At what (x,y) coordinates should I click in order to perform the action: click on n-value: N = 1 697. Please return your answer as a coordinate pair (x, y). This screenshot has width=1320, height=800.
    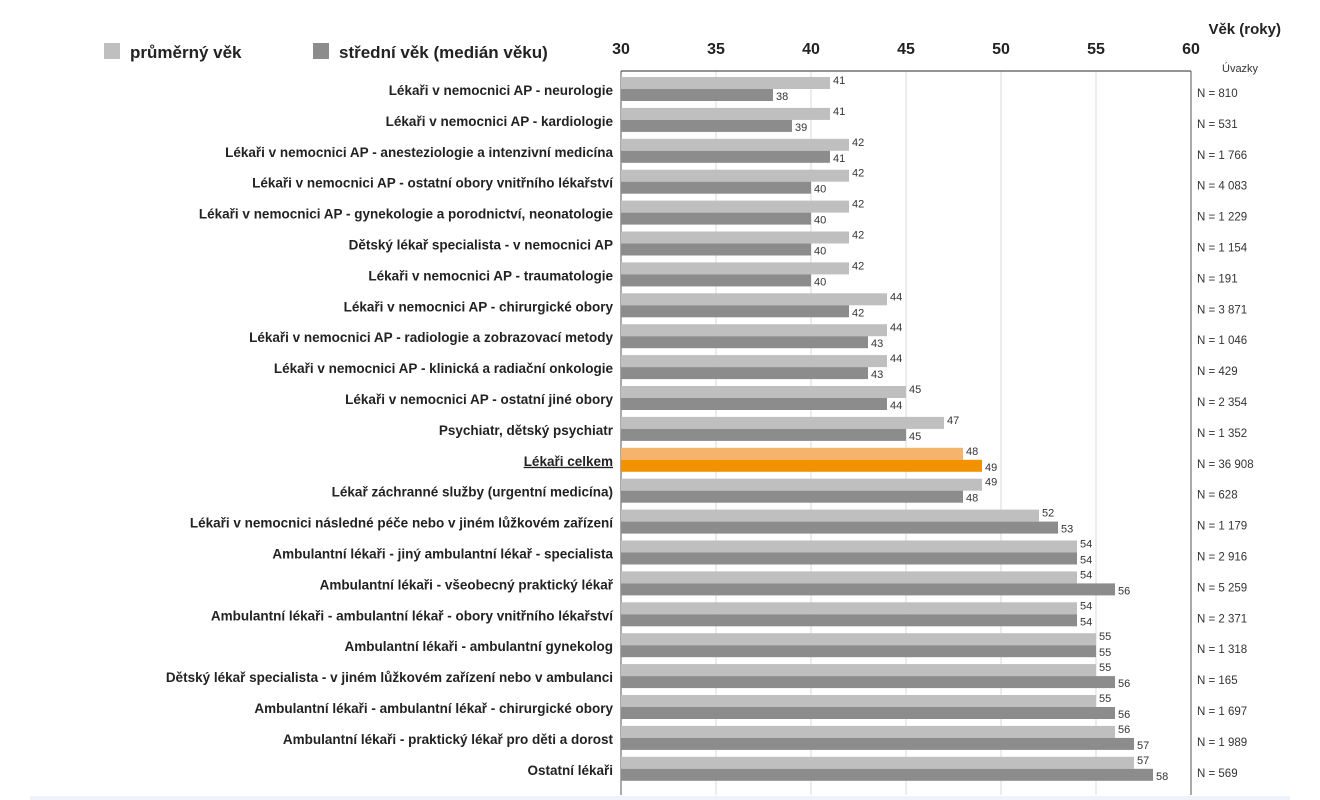
    Looking at the image, I should click on (1222, 712).